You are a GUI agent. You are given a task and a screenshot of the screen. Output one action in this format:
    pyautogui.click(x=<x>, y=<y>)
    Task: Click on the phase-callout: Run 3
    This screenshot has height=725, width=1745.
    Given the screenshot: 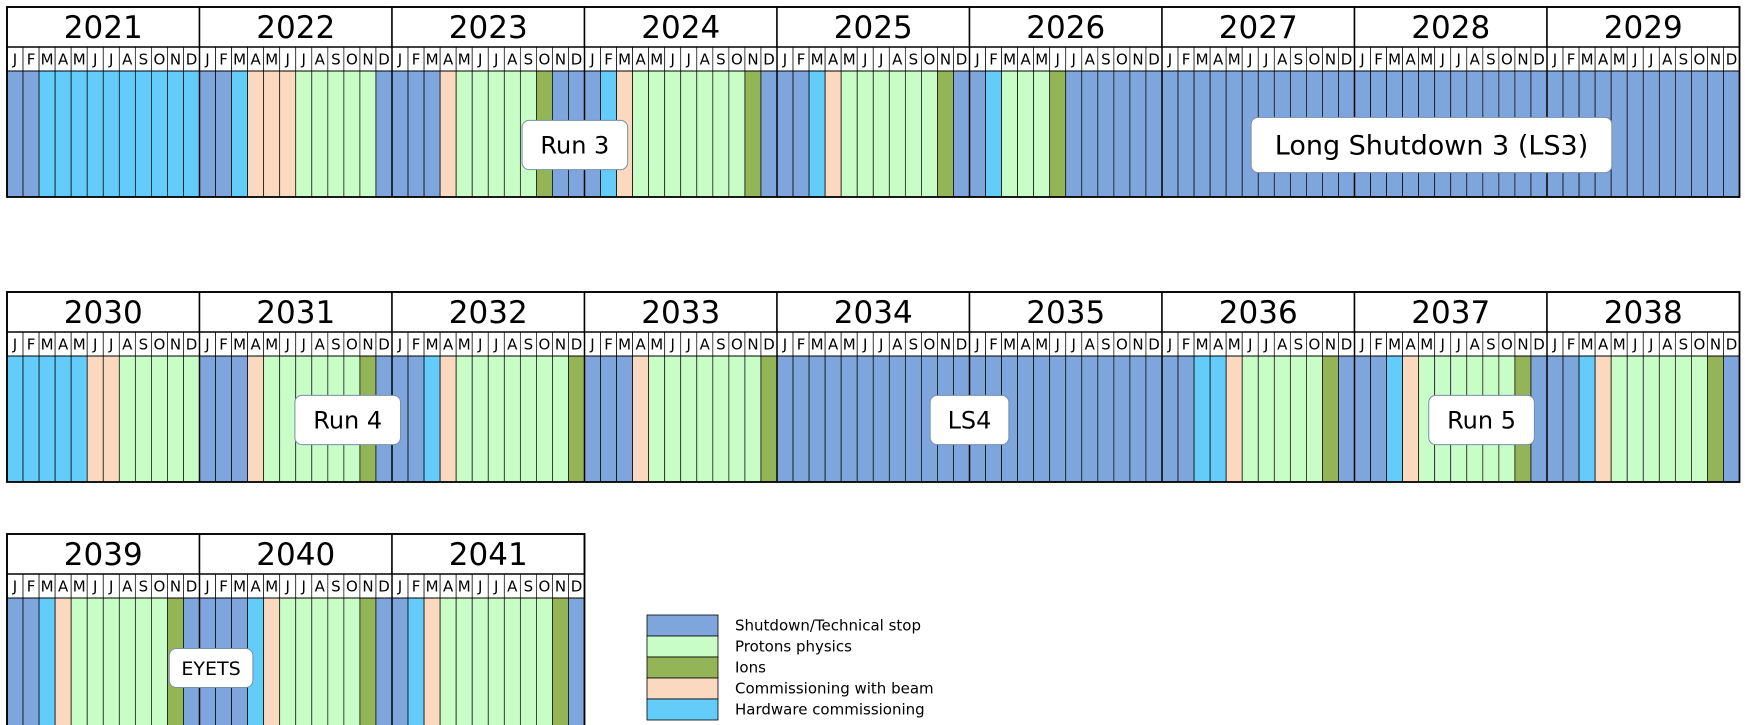 What is the action you would take?
    pyautogui.click(x=575, y=145)
    